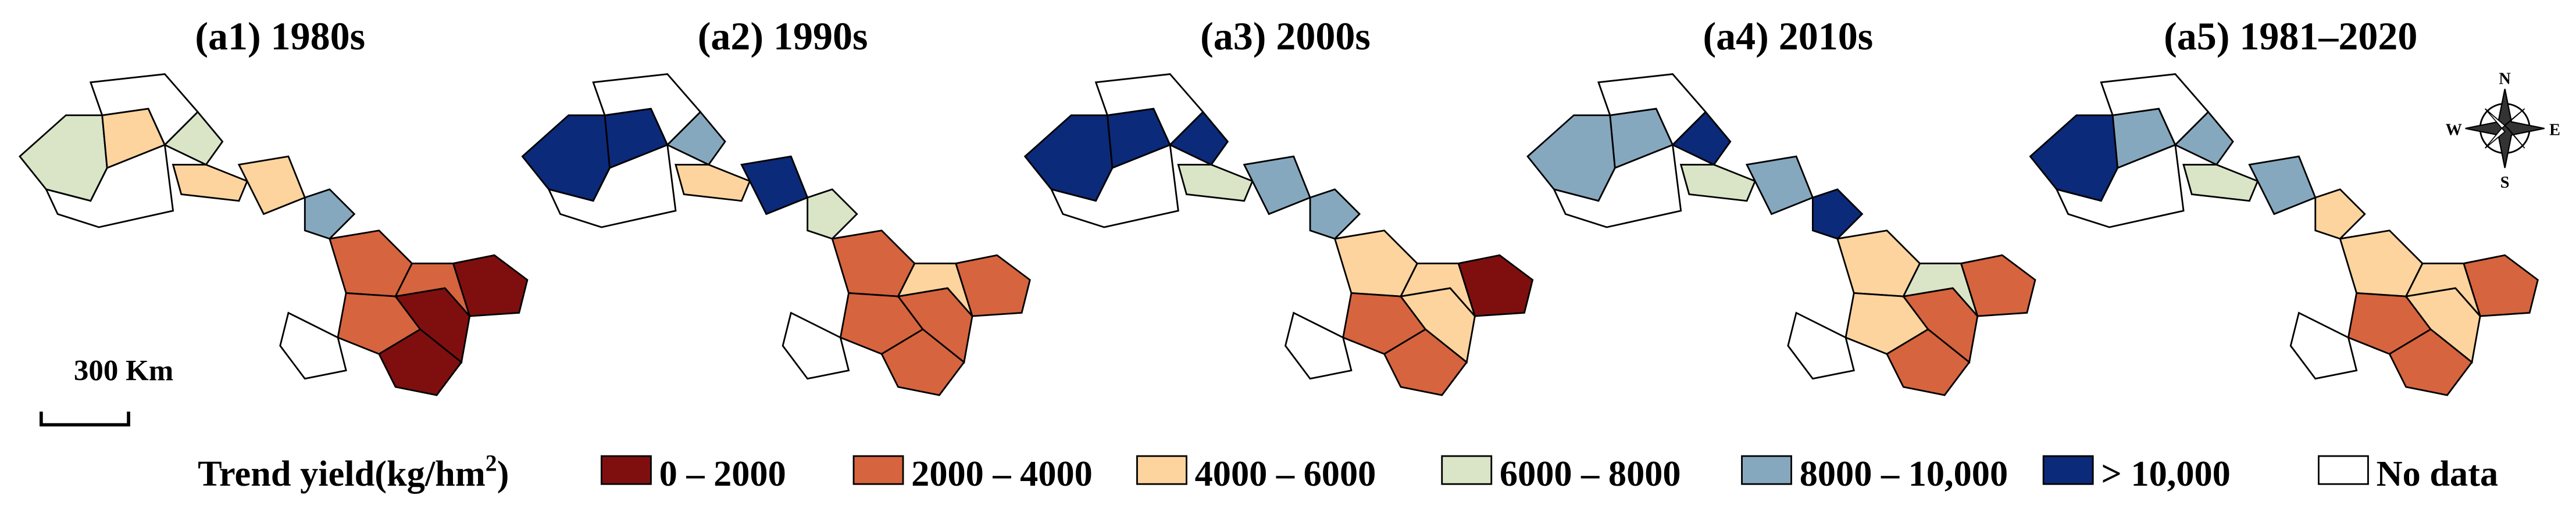 Image resolution: width=2576 pixels, height=513 pixels. I want to click on panel-title: (a5) 1981–2020, so click(2290, 36).